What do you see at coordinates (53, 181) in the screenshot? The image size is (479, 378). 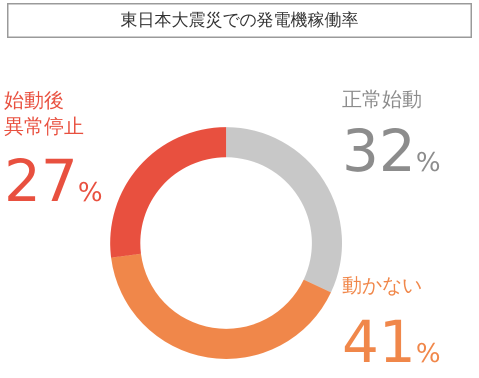 I see `data-label: 27%` at bounding box center [53, 181].